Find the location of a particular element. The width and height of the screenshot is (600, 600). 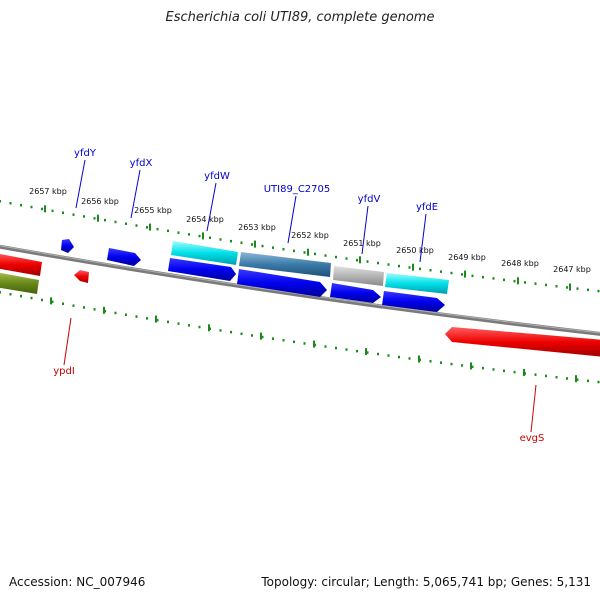

gene-box-yfdE is located at coordinates (417, 283).